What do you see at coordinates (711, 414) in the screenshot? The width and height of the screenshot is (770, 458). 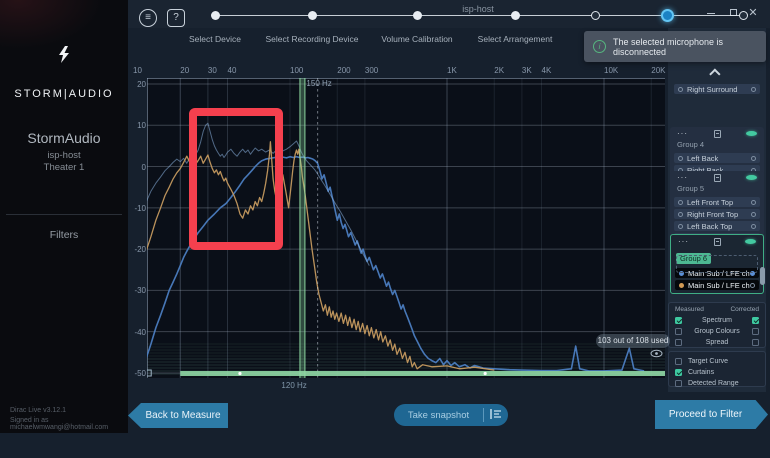 I see `proceed-to-filter-export-button: Proceed to Filter Export` at bounding box center [711, 414].